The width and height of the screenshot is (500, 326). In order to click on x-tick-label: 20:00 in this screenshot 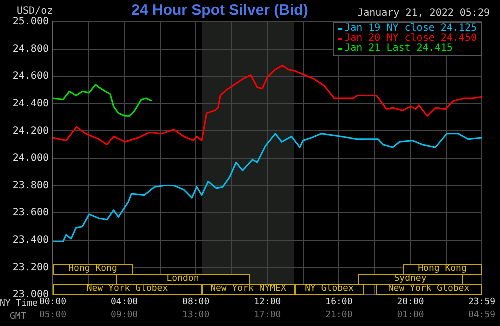, I will do `click(410, 303)`.